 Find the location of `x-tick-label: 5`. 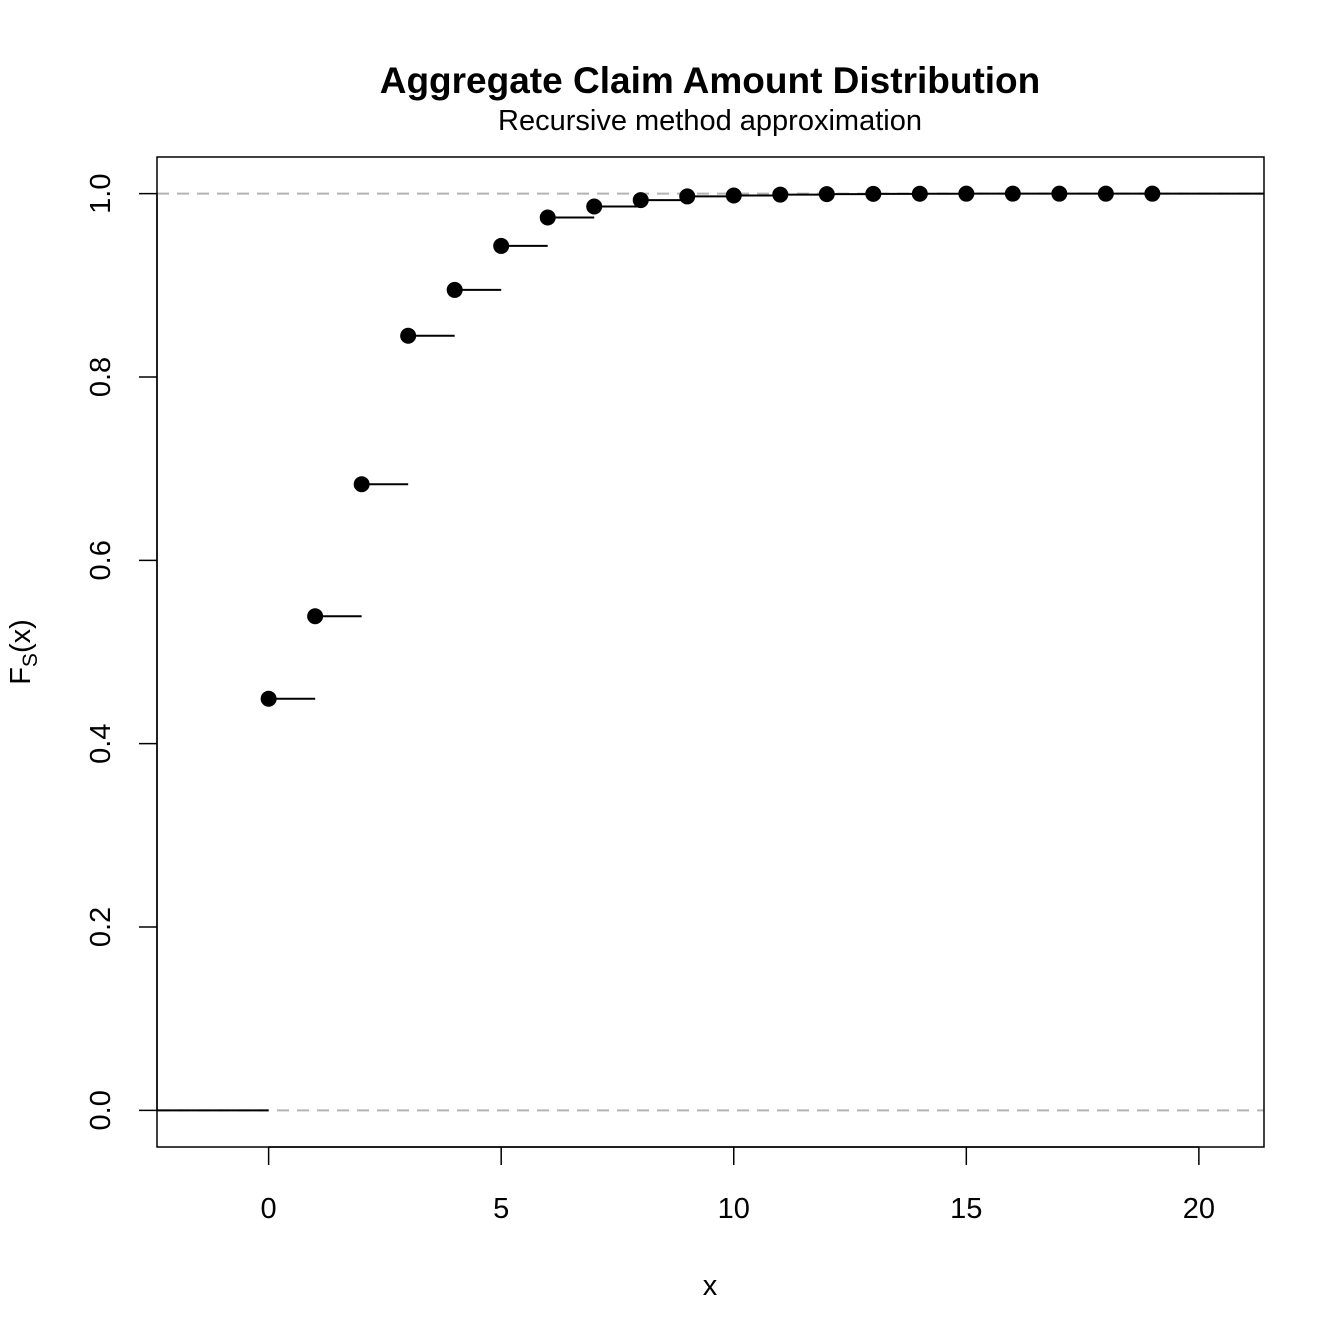

x-tick-label: 5 is located at coordinates (501, 1209).